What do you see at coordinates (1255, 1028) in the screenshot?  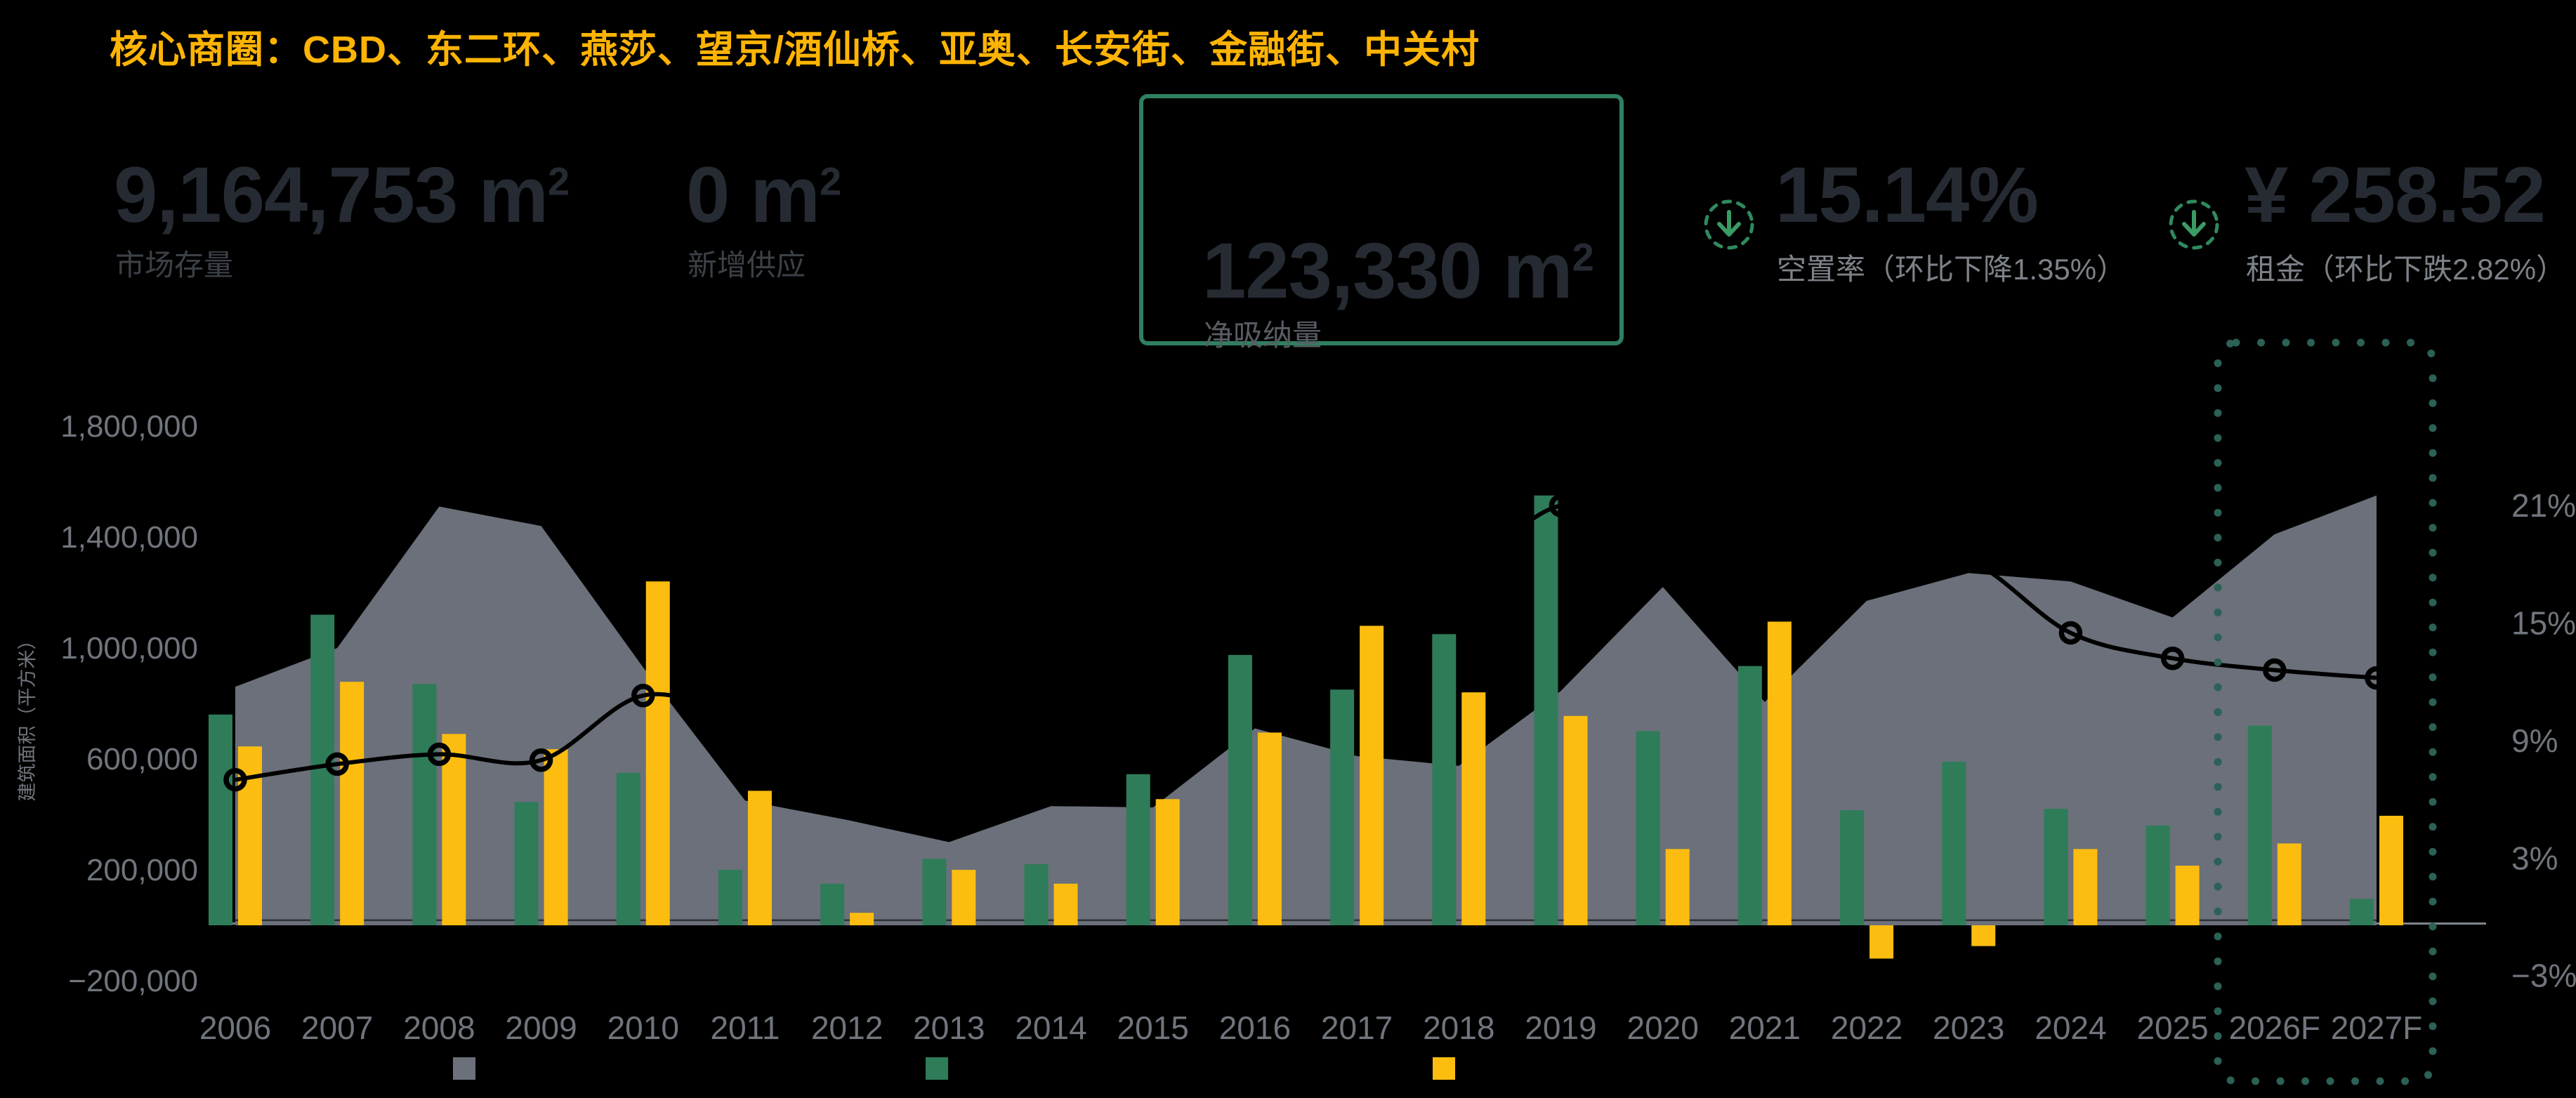 I see `x-axis-label-2016: 2016` at bounding box center [1255, 1028].